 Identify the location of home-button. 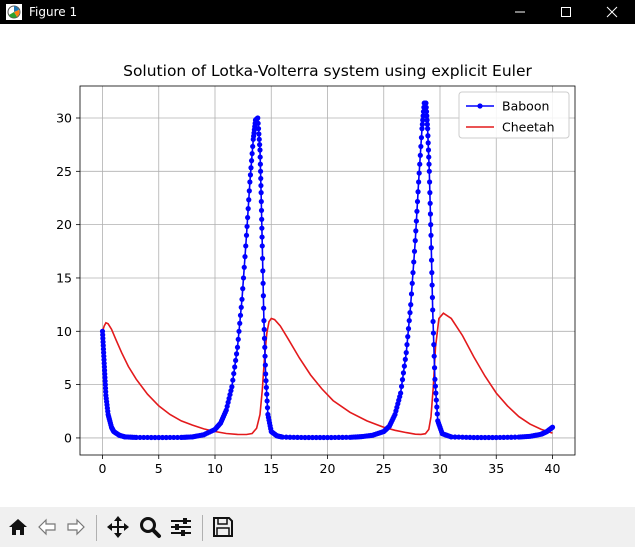
(18, 527).